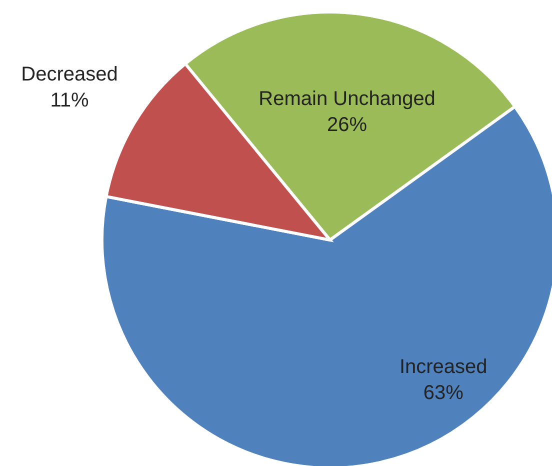 The height and width of the screenshot is (466, 552). What do you see at coordinates (347, 99) in the screenshot?
I see `slice-label: Remain Unchanged` at bounding box center [347, 99].